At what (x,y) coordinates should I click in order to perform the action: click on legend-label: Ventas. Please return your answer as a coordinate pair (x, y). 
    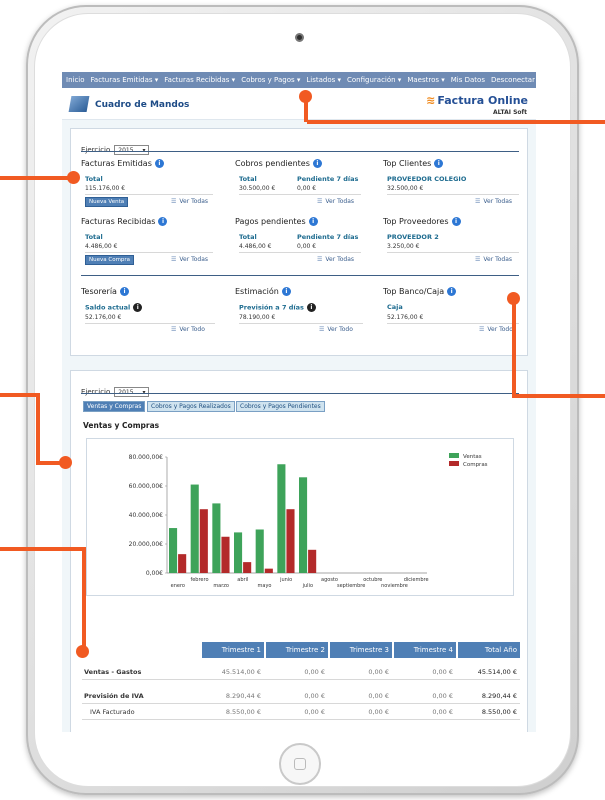
    Looking at the image, I should click on (472, 457).